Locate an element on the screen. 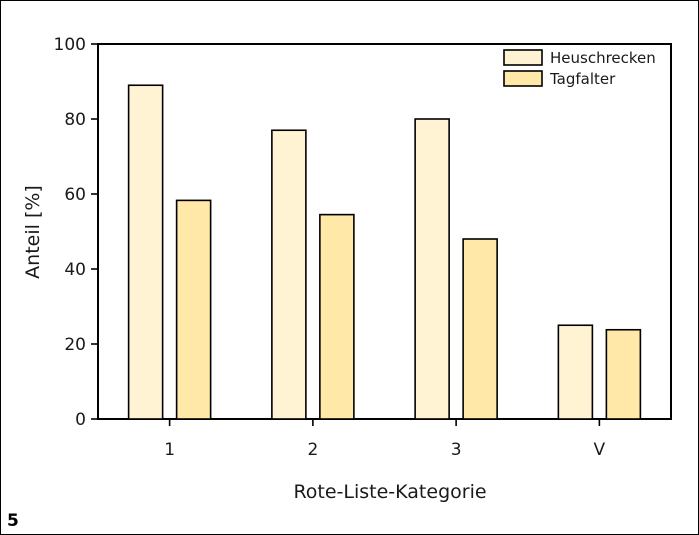 This screenshot has height=535, width=699. y-tick-label: 0 is located at coordinates (80, 420).